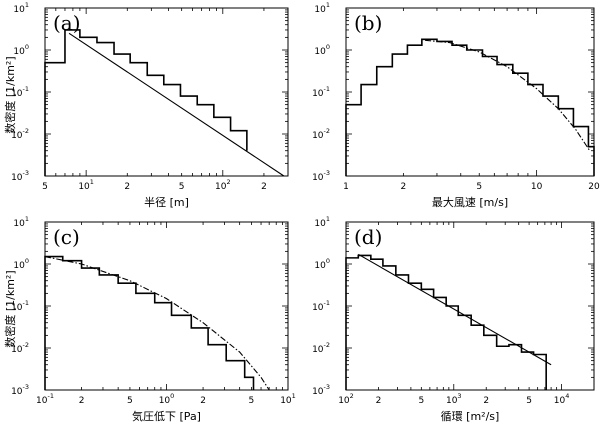  I want to click on panel-letter: (c), so click(66, 237).